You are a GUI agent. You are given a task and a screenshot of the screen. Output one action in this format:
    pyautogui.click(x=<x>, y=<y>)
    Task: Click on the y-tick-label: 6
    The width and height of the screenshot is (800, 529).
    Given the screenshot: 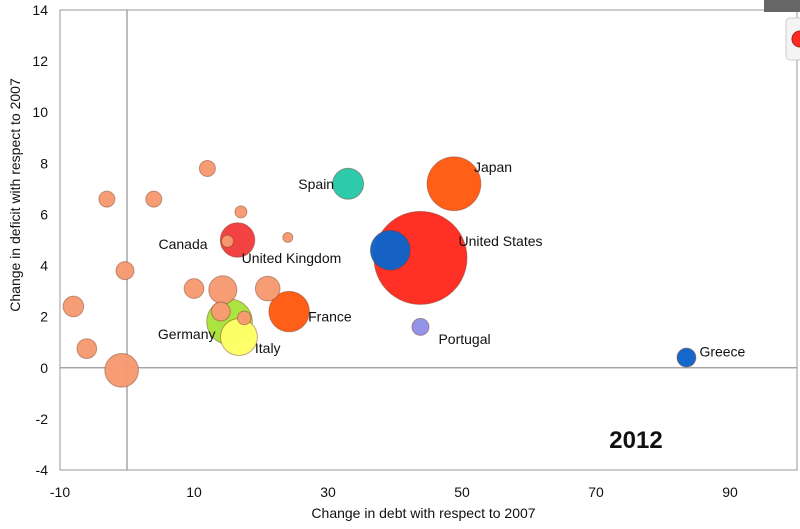 What is the action you would take?
    pyautogui.click(x=44, y=214)
    